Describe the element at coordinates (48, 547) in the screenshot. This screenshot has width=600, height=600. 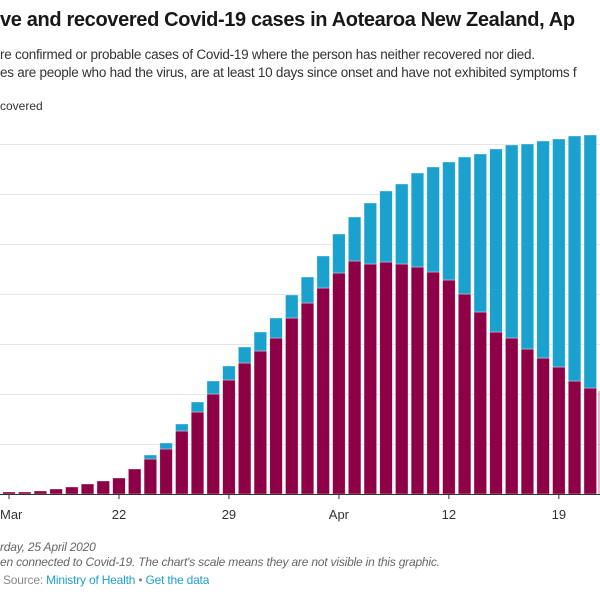
I see `updated-date-note: rday, 25 April 2020` at that location.